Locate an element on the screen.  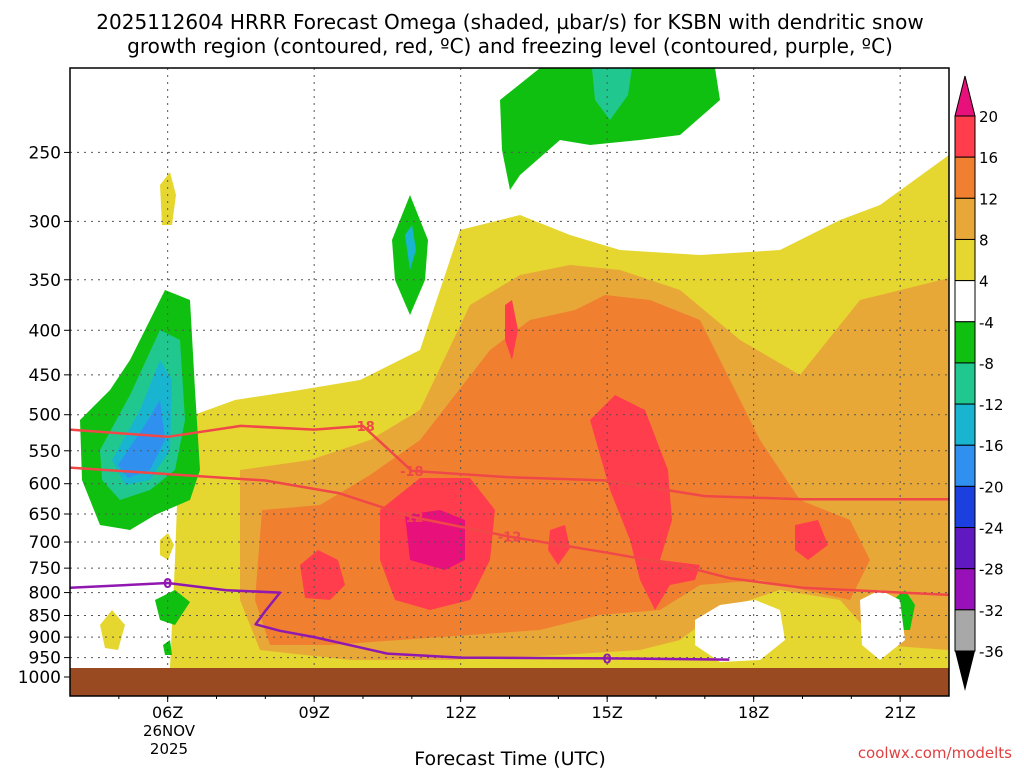
omega-region-4-8-g is located at coordinates (168, 198).